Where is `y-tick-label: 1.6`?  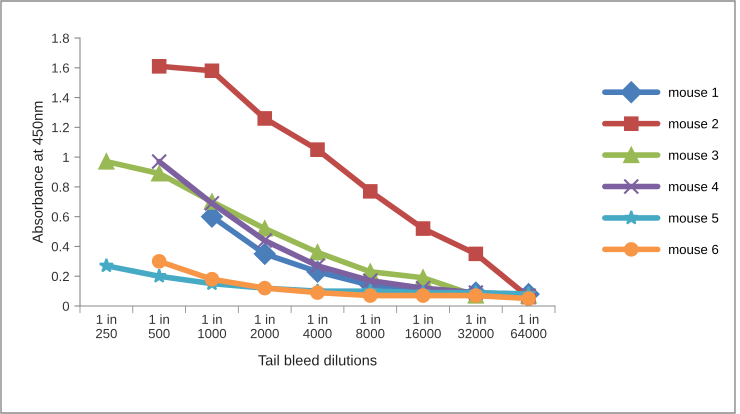
y-tick-label: 1.6 is located at coordinates (61, 68).